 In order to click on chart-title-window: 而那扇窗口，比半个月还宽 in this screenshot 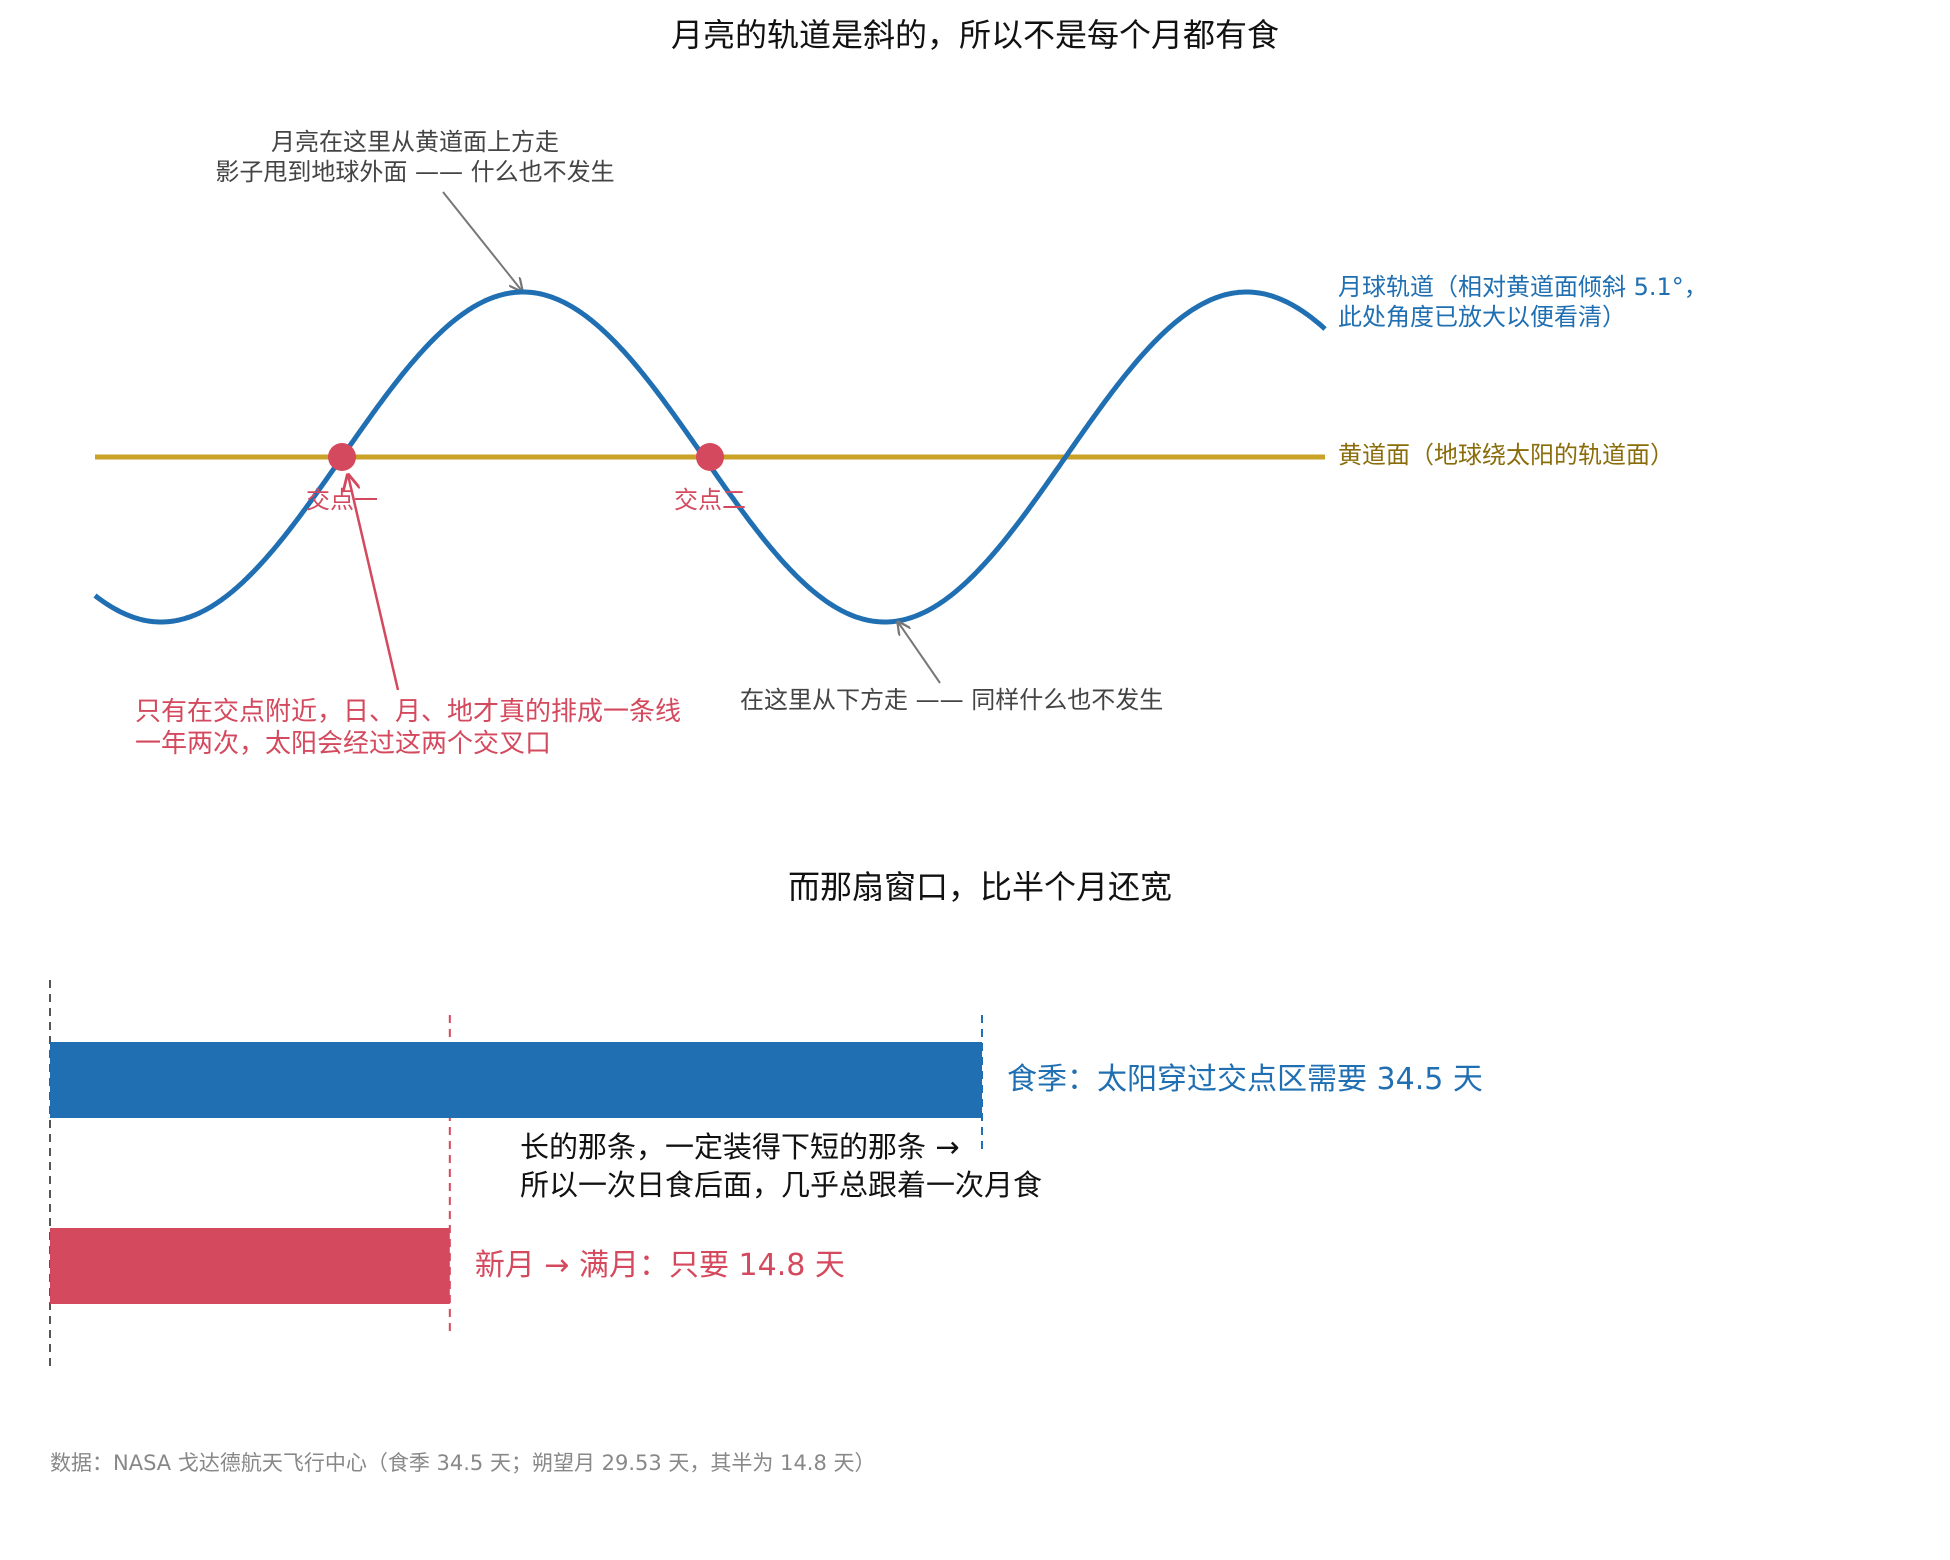, I will do `click(980, 887)`.